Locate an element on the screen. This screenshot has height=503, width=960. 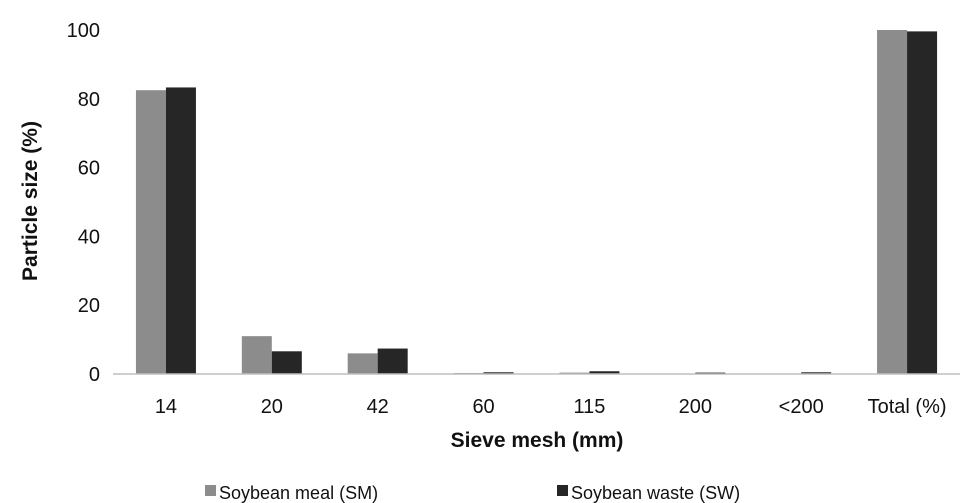
y-tick-label: 40 is located at coordinates (89, 237).